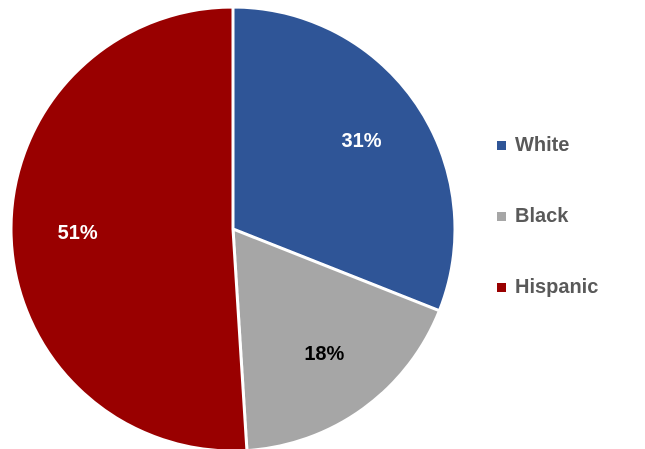 The width and height of the screenshot is (645, 449). What do you see at coordinates (571, 216) in the screenshot?
I see `legend-item-black: Black` at bounding box center [571, 216].